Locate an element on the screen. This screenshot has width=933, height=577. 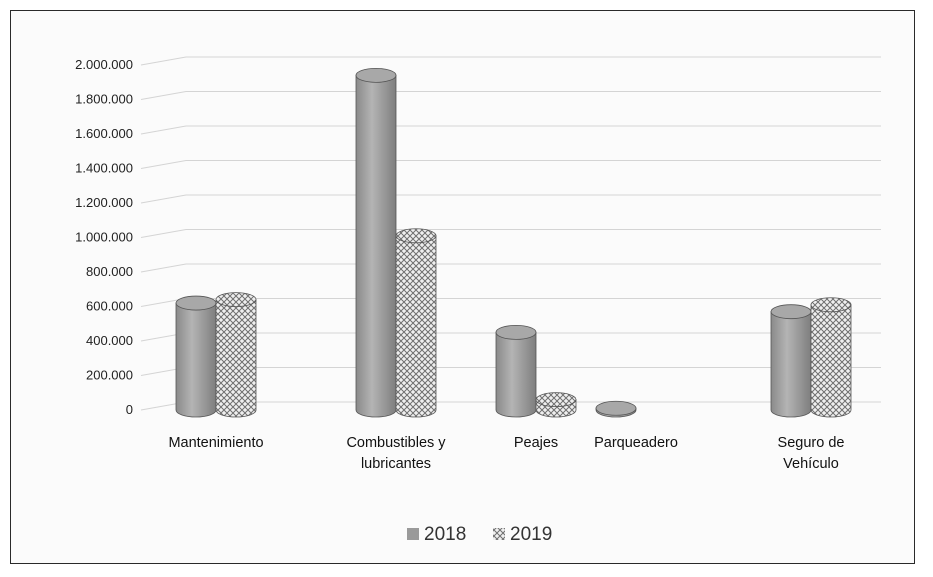
y-tick-label: 1.600.000 is located at coordinates (104, 133).